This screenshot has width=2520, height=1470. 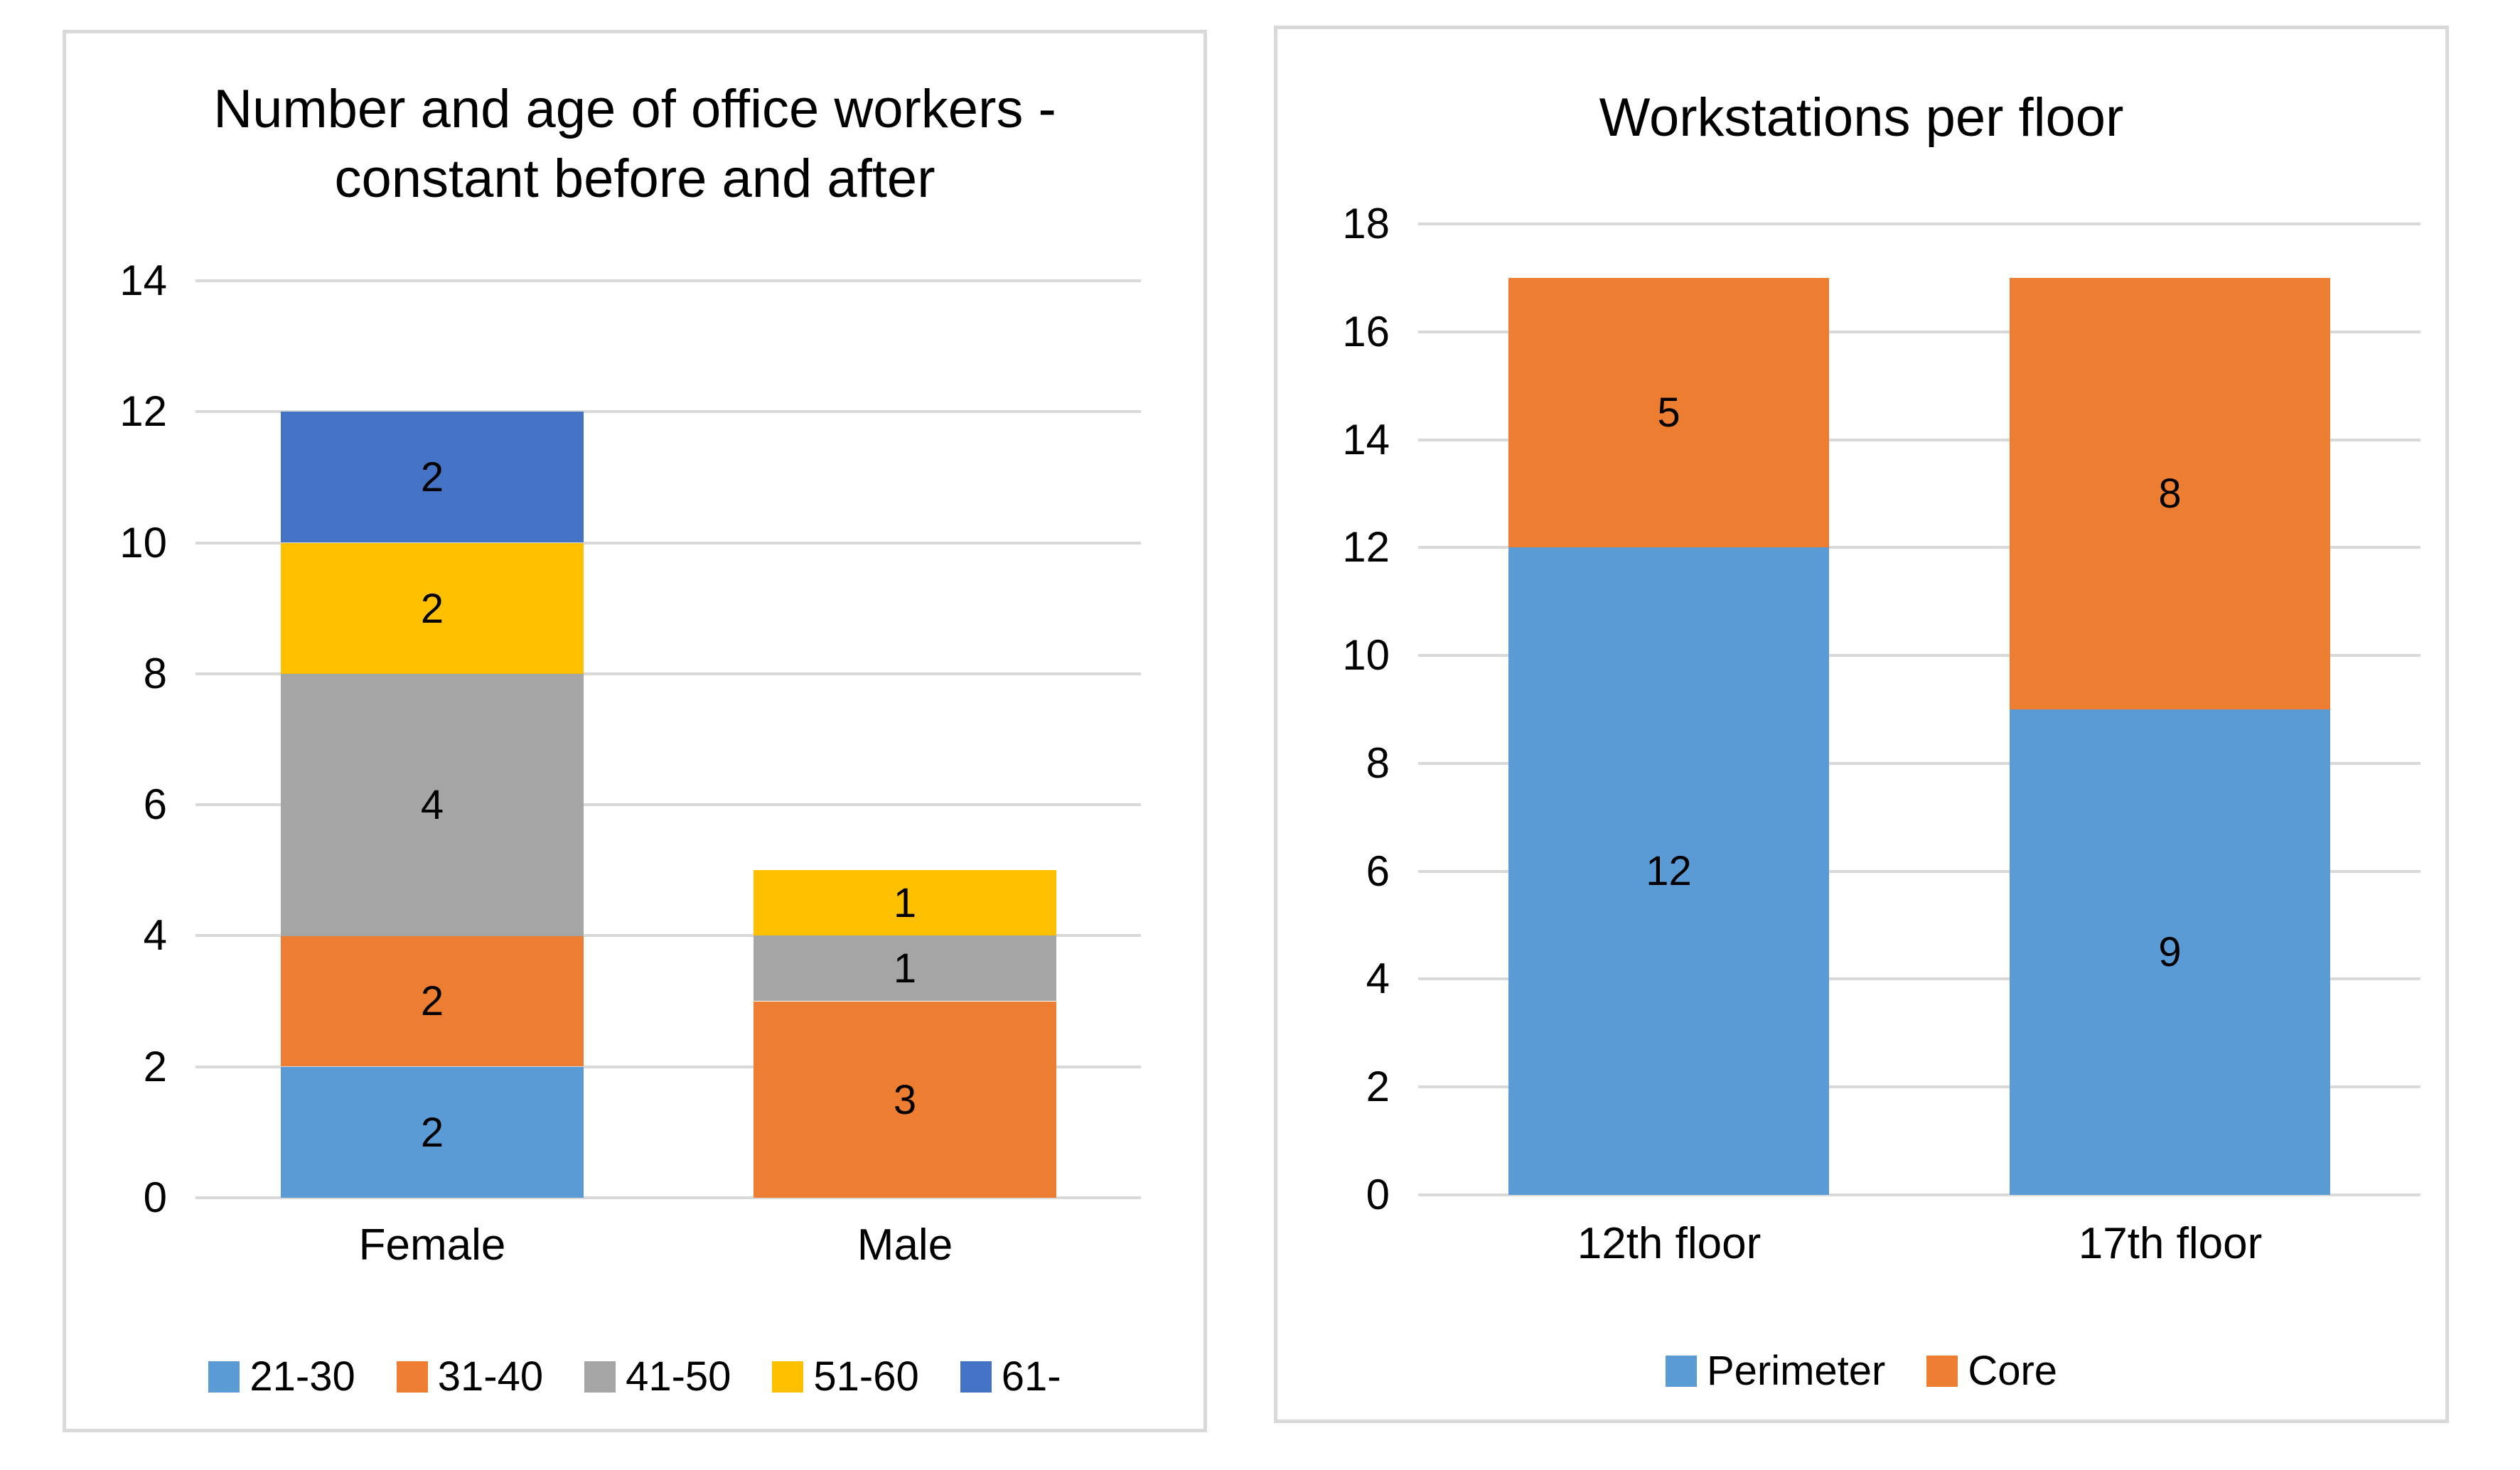 I want to click on bar-segment-male-51-60: 1, so click(x=905, y=902).